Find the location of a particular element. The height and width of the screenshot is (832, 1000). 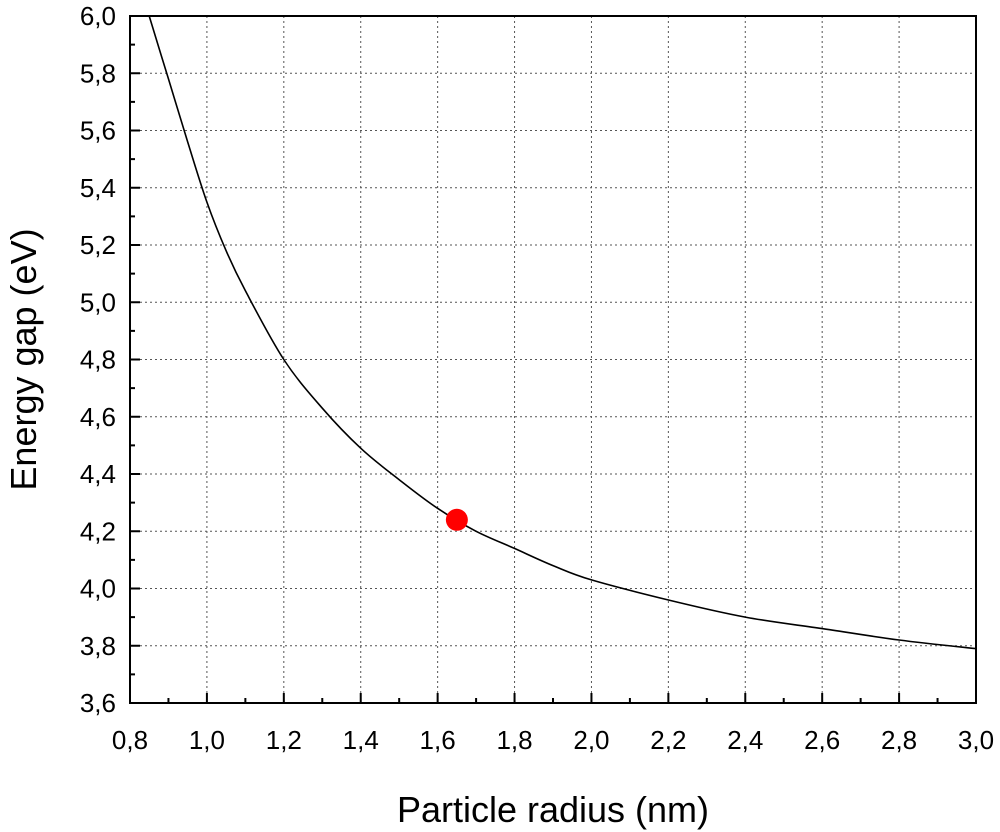

y-tick-label: 3,6 is located at coordinates (98, 703).